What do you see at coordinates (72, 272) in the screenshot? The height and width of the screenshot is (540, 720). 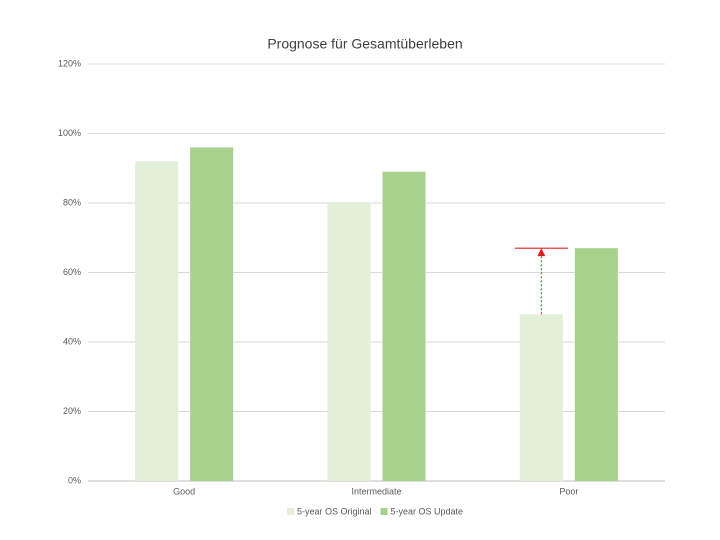 I see `y-tick-label: 60%` at bounding box center [72, 272].